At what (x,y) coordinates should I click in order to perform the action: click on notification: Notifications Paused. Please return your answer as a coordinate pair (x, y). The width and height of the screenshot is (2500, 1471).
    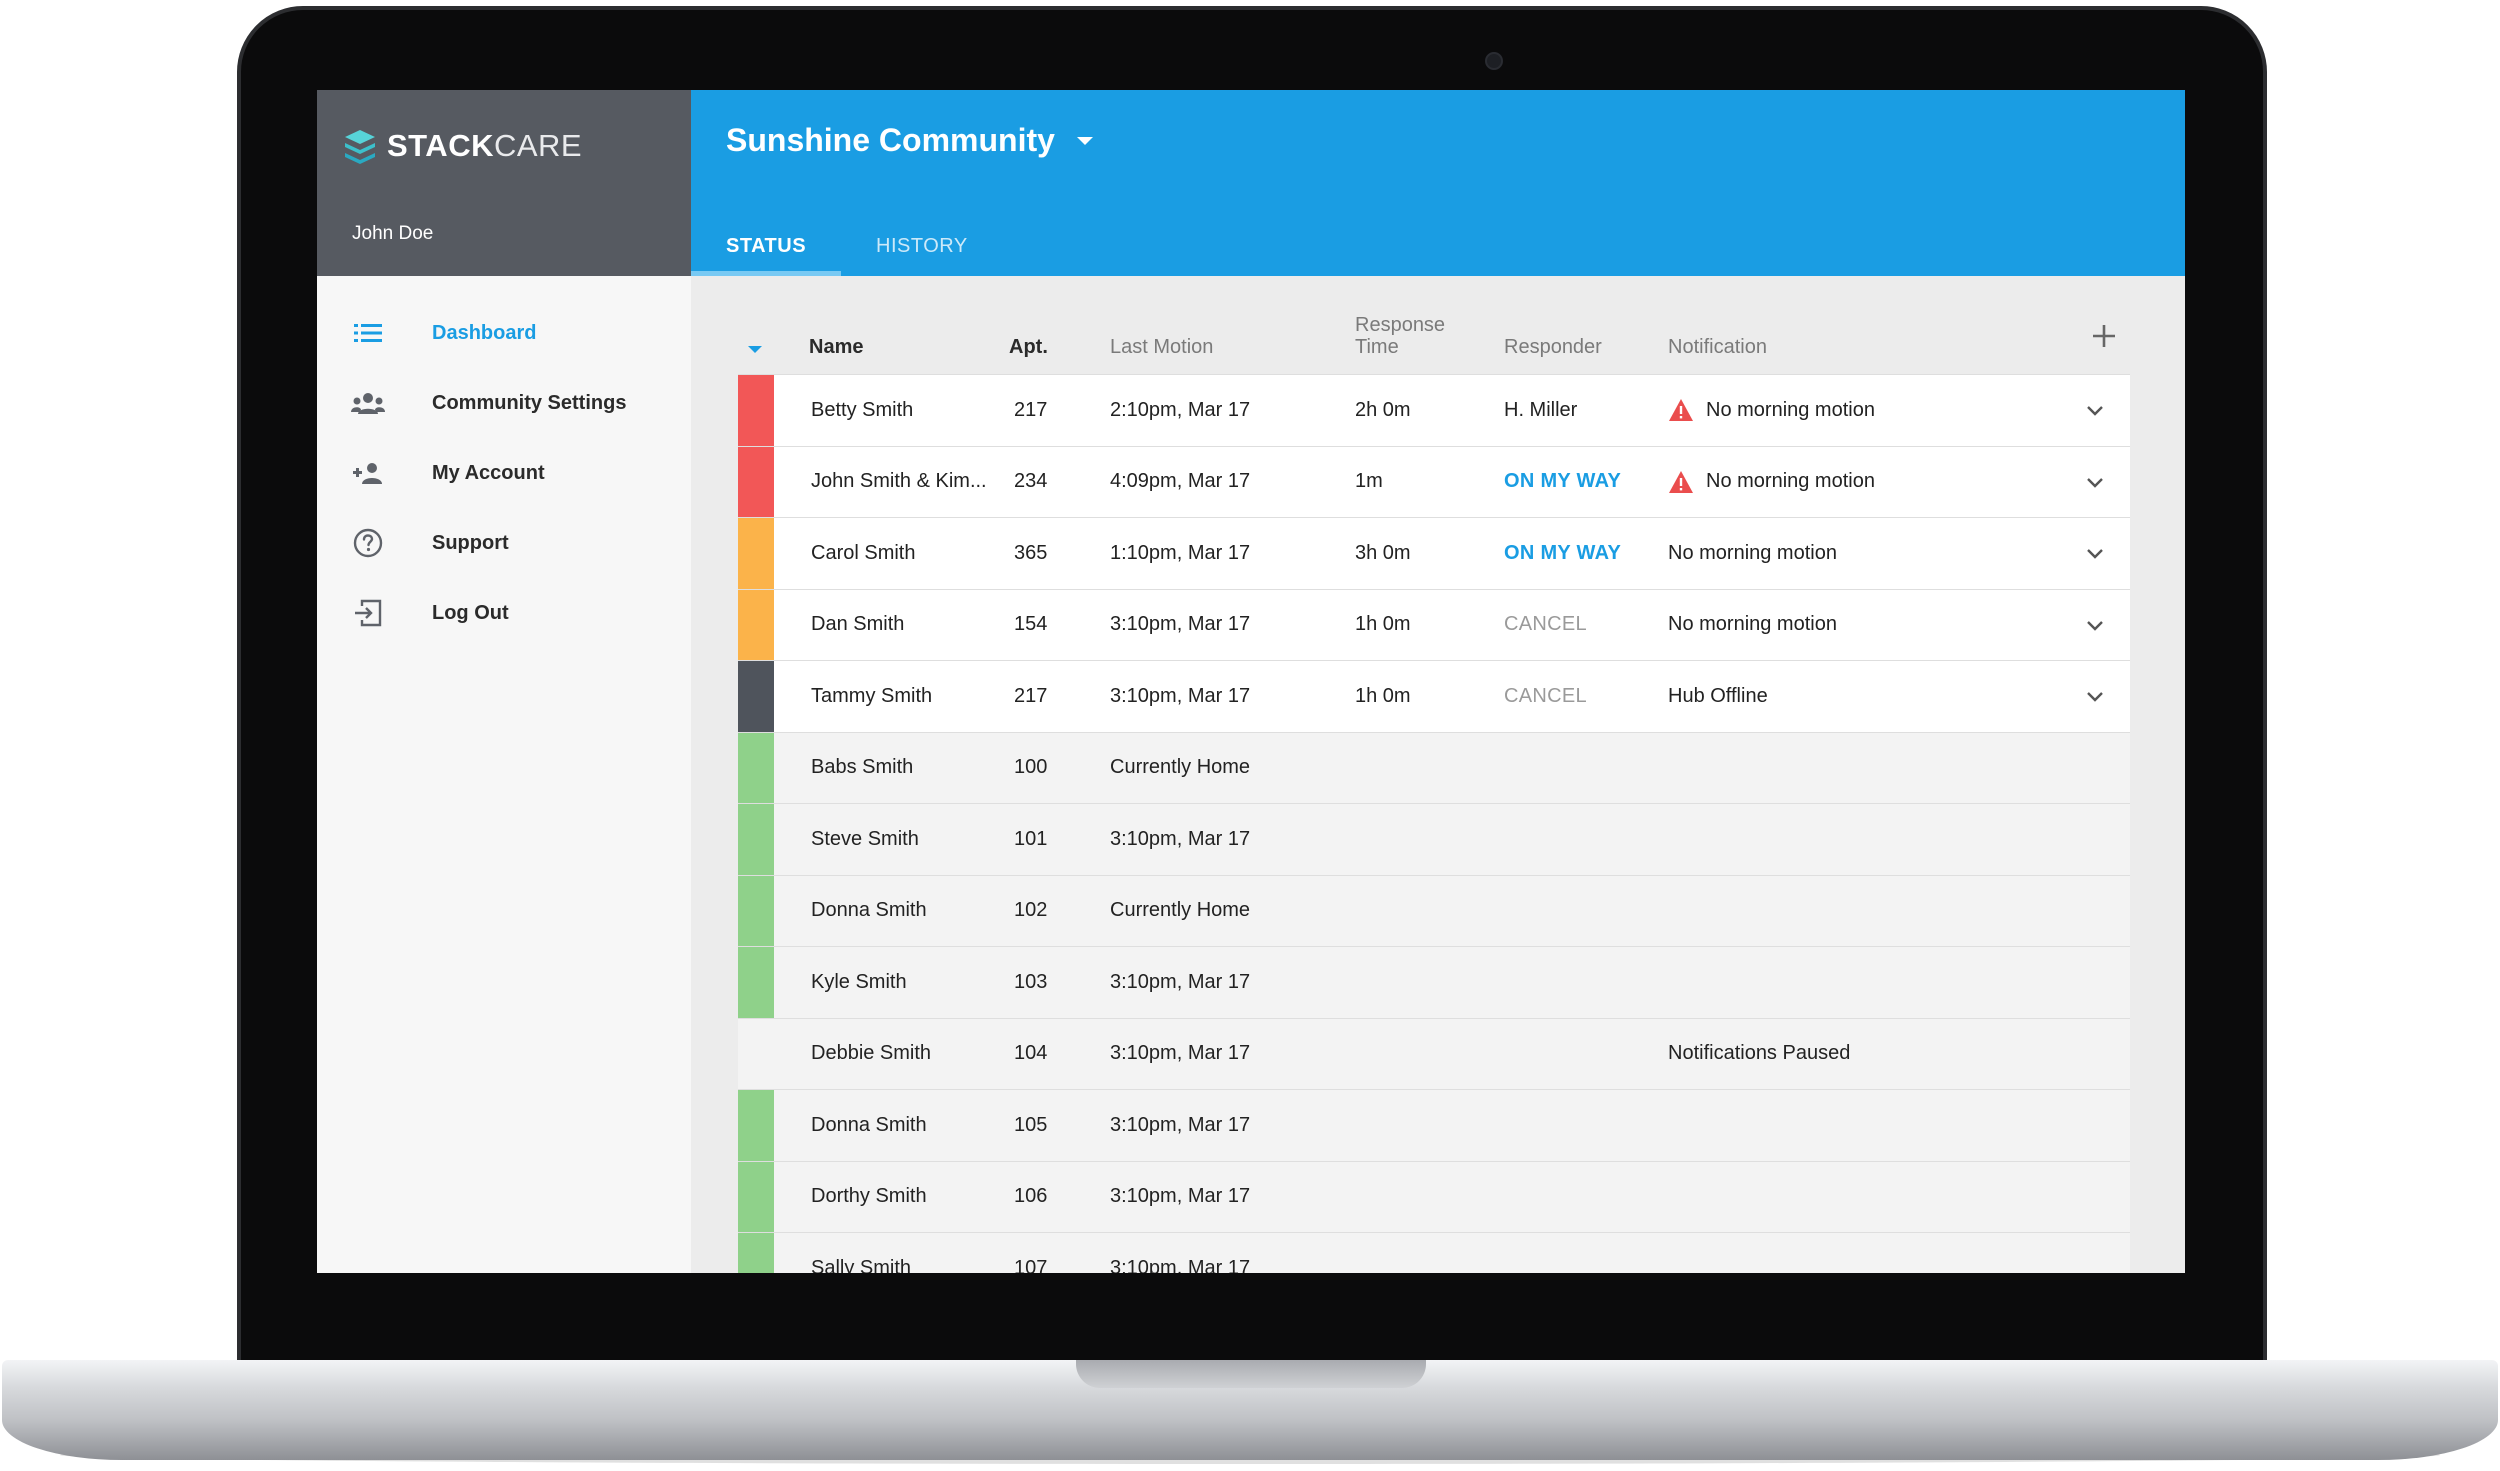
    Looking at the image, I should click on (1759, 1054).